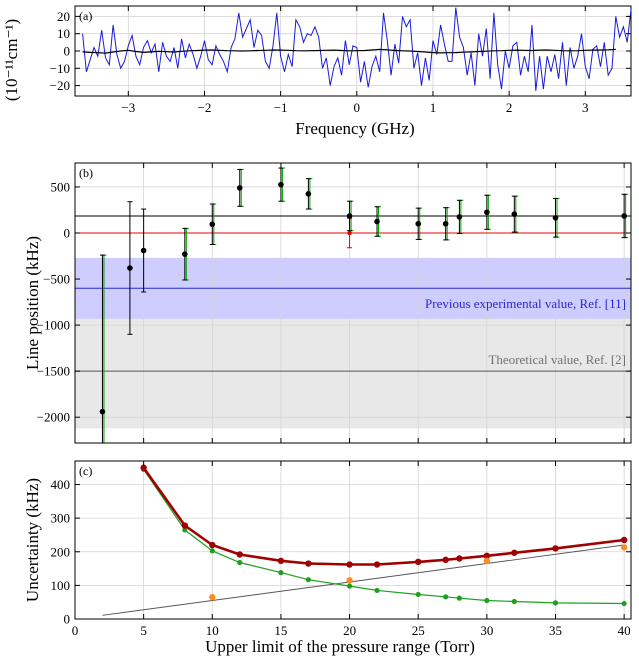  Describe the element at coordinates (67, 233) in the screenshot. I see `panel-b-ytick-label: 0` at that location.